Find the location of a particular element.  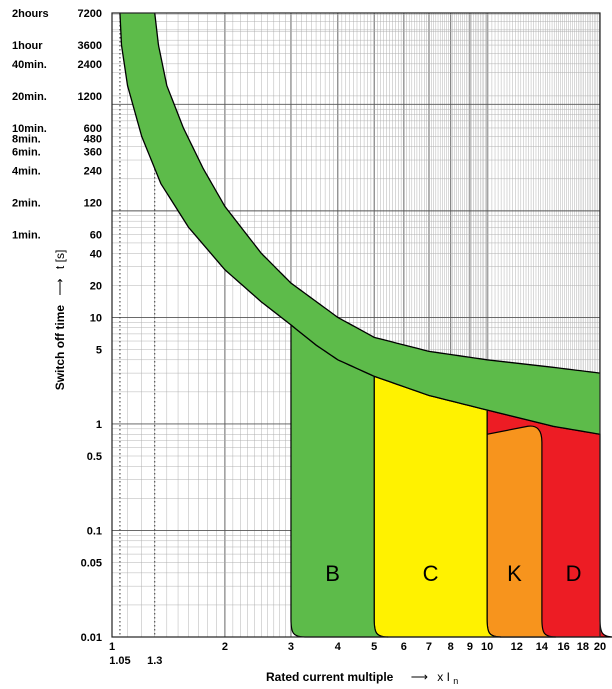

x-tick-label: 12 is located at coordinates (517, 647).